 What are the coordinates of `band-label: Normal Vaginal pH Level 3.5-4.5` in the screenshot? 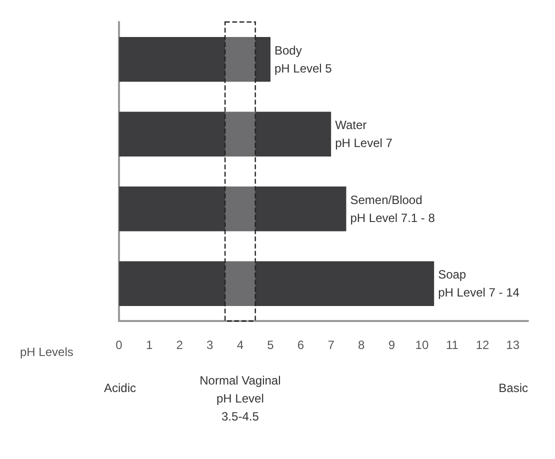 It's located at (240, 399).